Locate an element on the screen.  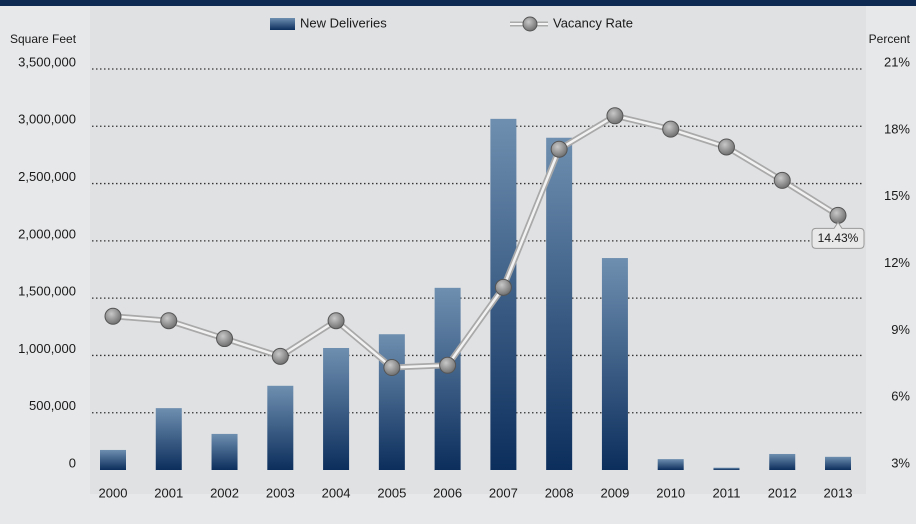
data-label: 14.43% is located at coordinates (838, 238).